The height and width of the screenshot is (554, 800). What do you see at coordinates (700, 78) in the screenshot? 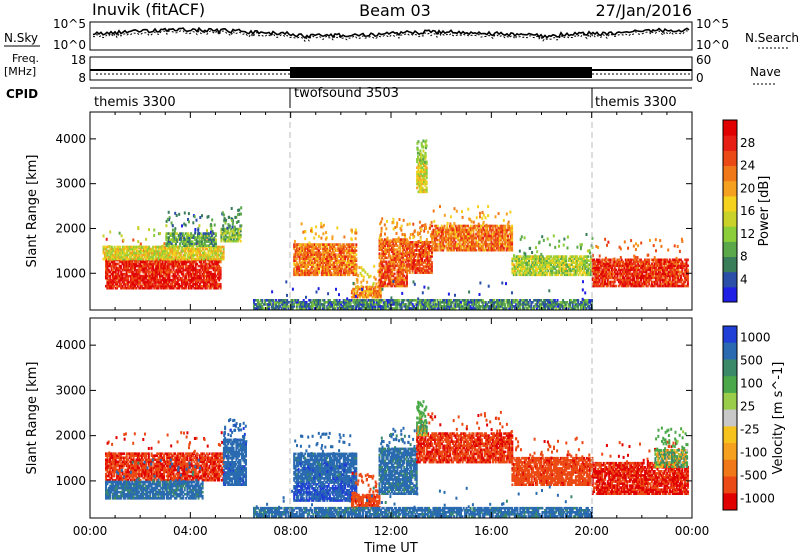
I see `nave-right-tick-bottom: 0` at bounding box center [700, 78].